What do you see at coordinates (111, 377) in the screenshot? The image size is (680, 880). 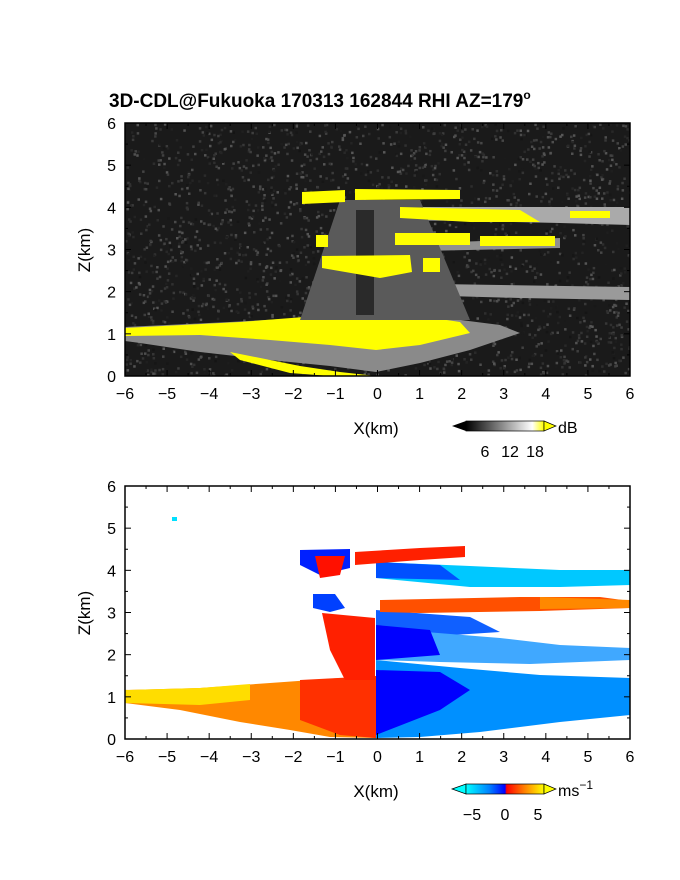 I see `top-y-tick-label: 0` at bounding box center [111, 377].